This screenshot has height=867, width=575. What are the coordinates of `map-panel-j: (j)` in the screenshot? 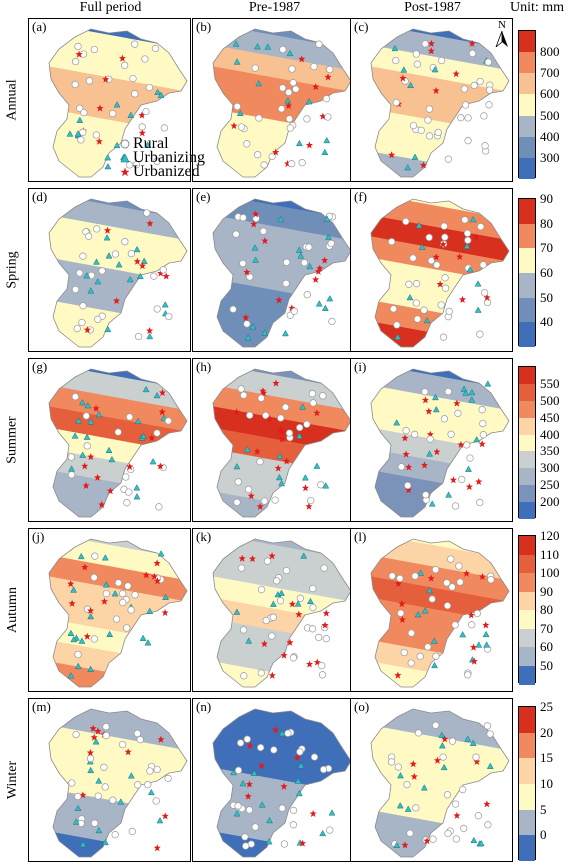 It's located at (109, 610).